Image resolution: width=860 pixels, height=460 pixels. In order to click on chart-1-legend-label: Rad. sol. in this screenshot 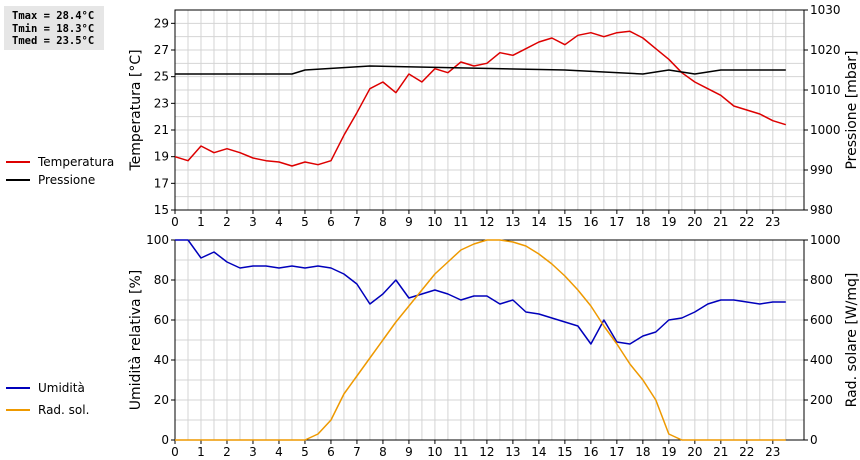, I will do `click(63, 410)`.